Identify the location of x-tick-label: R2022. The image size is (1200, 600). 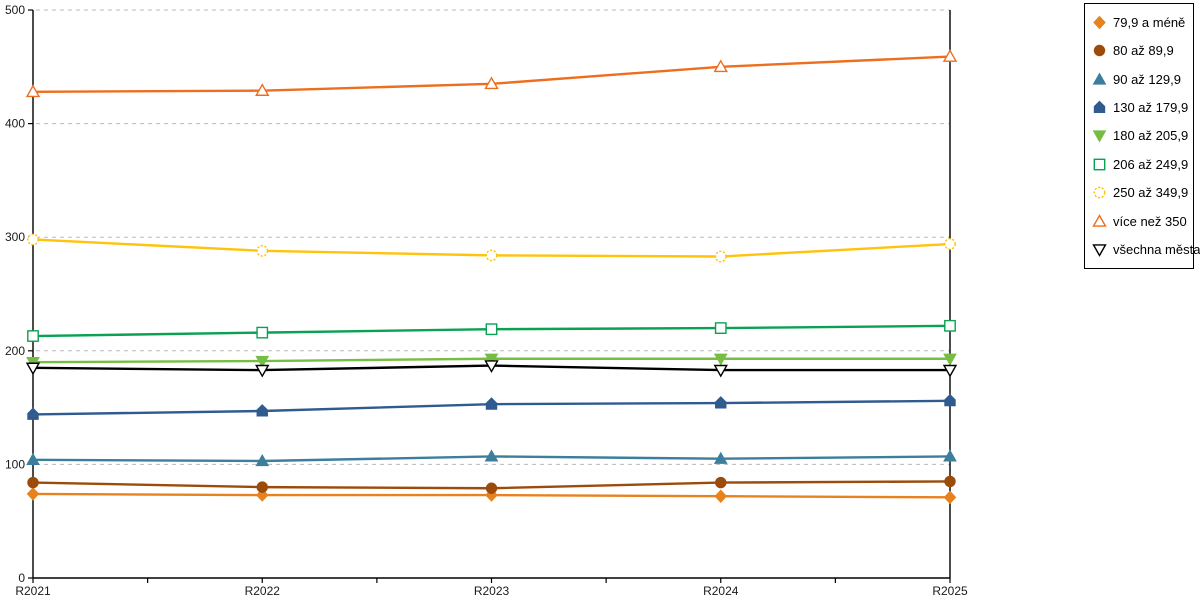
(263, 591).